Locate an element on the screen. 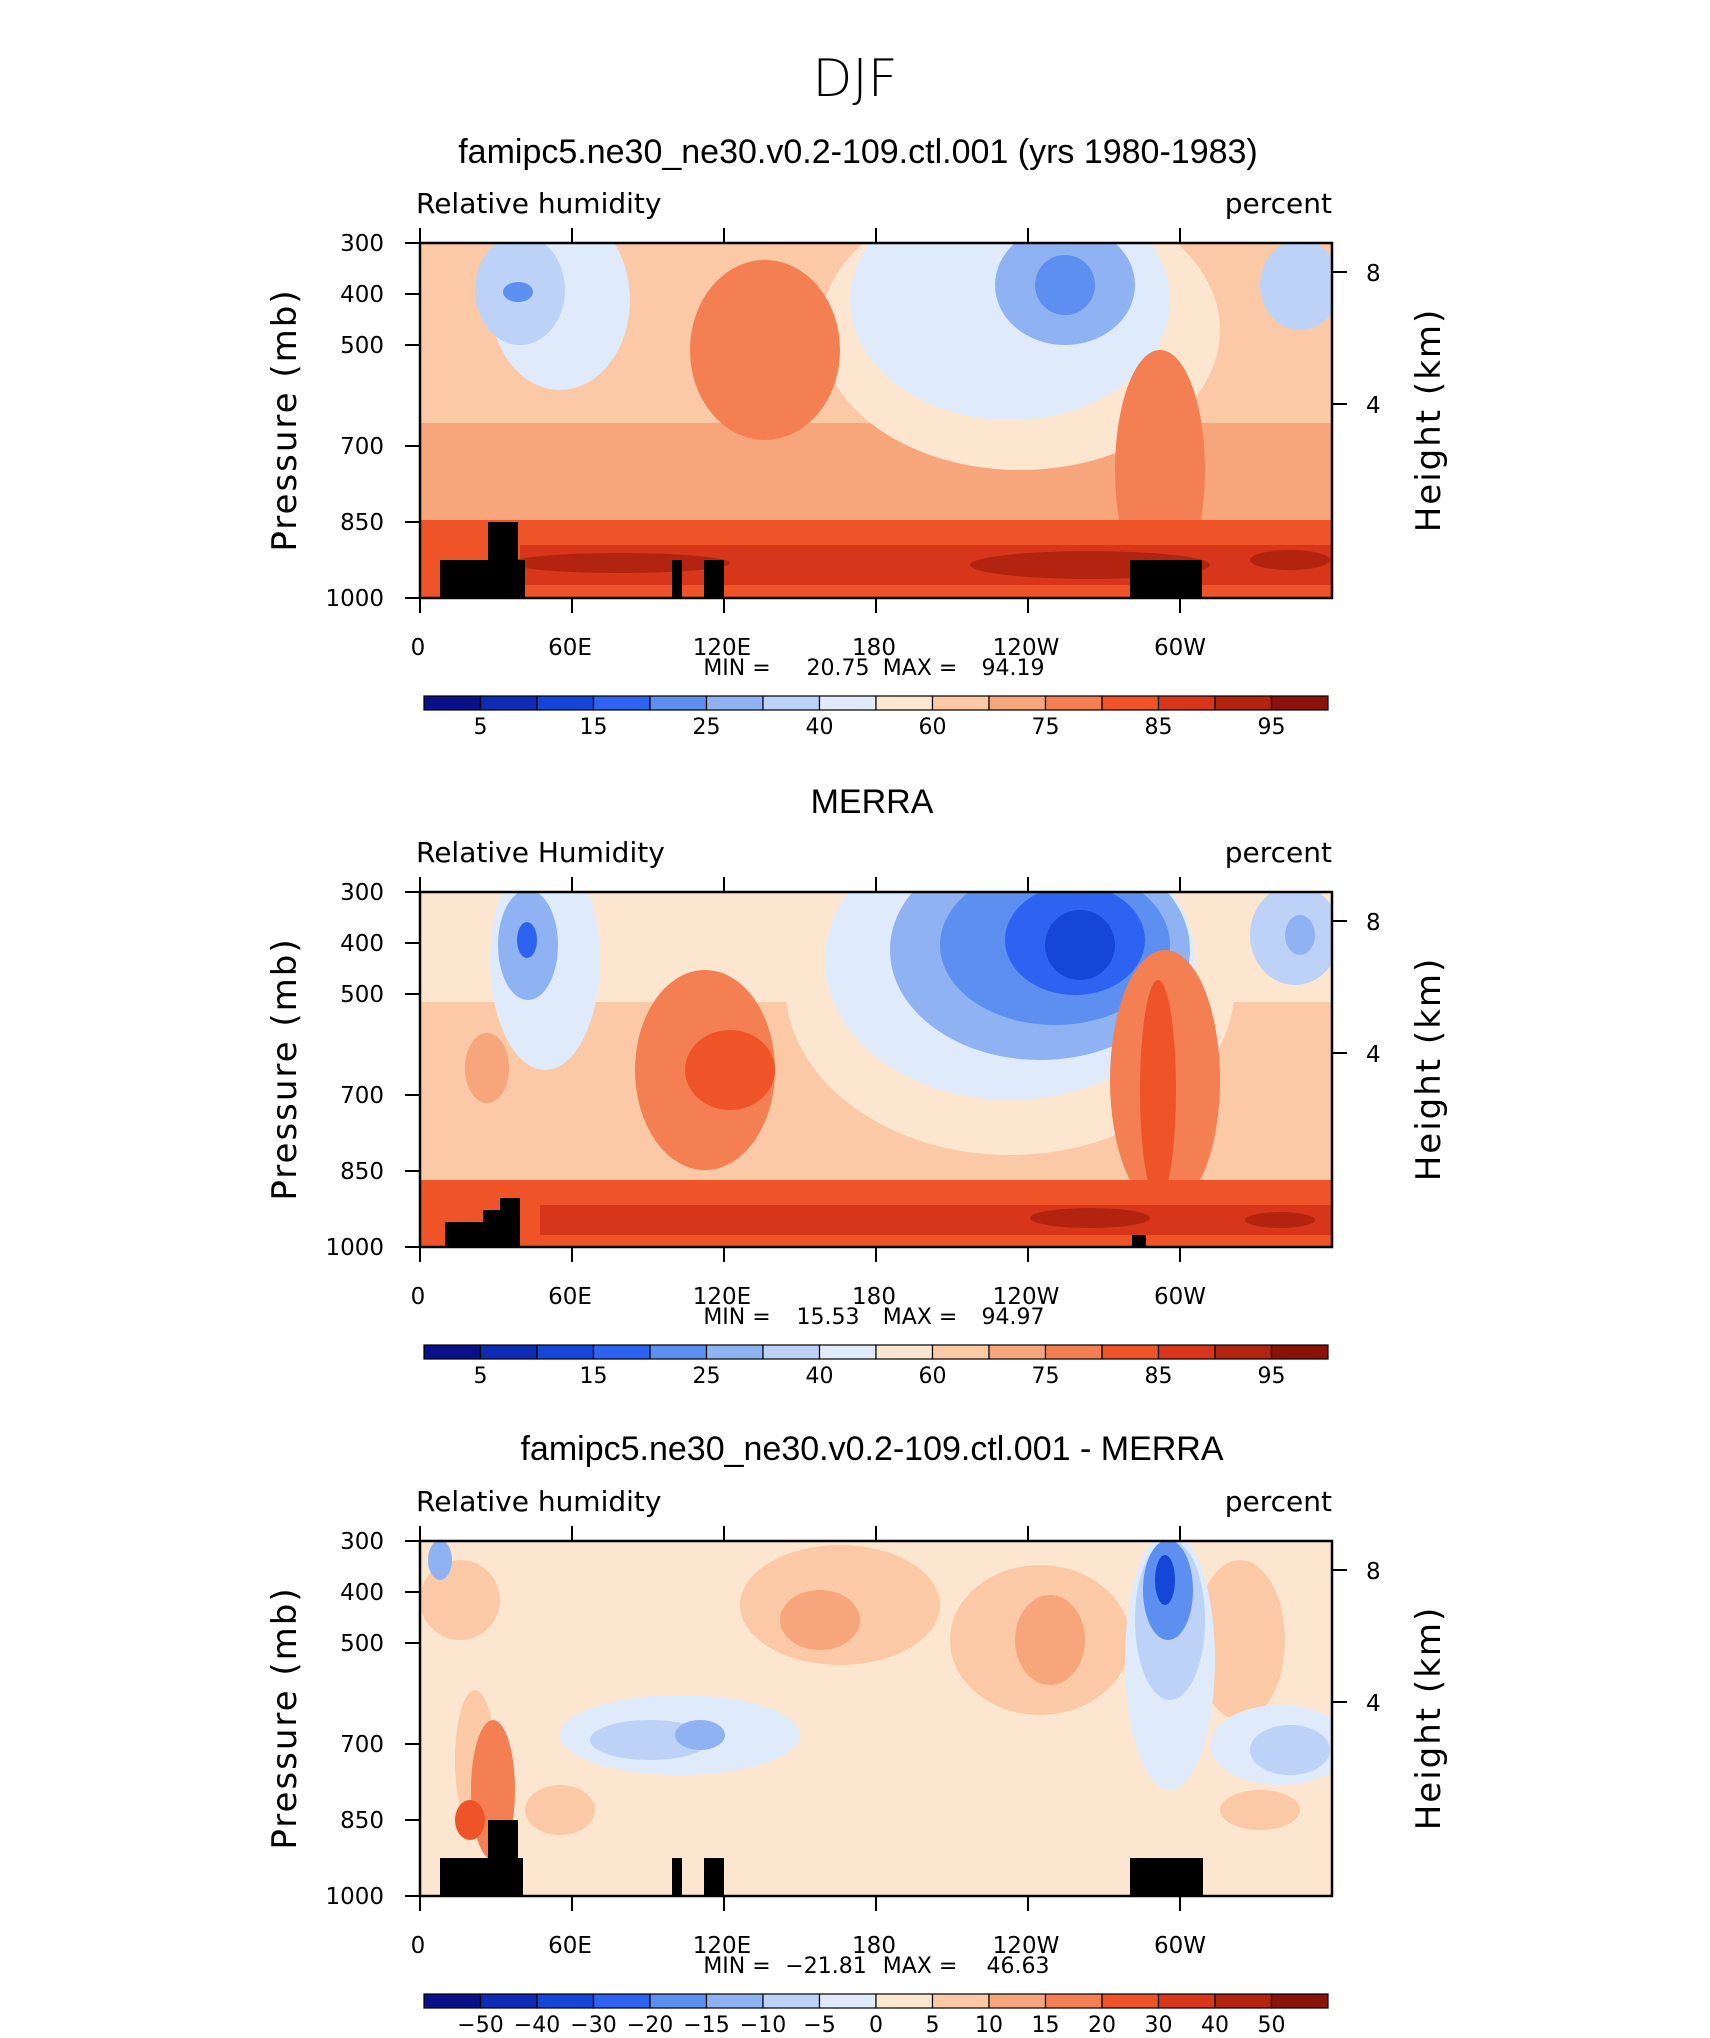  colorbar-label: −10 is located at coordinates (763, 2025).